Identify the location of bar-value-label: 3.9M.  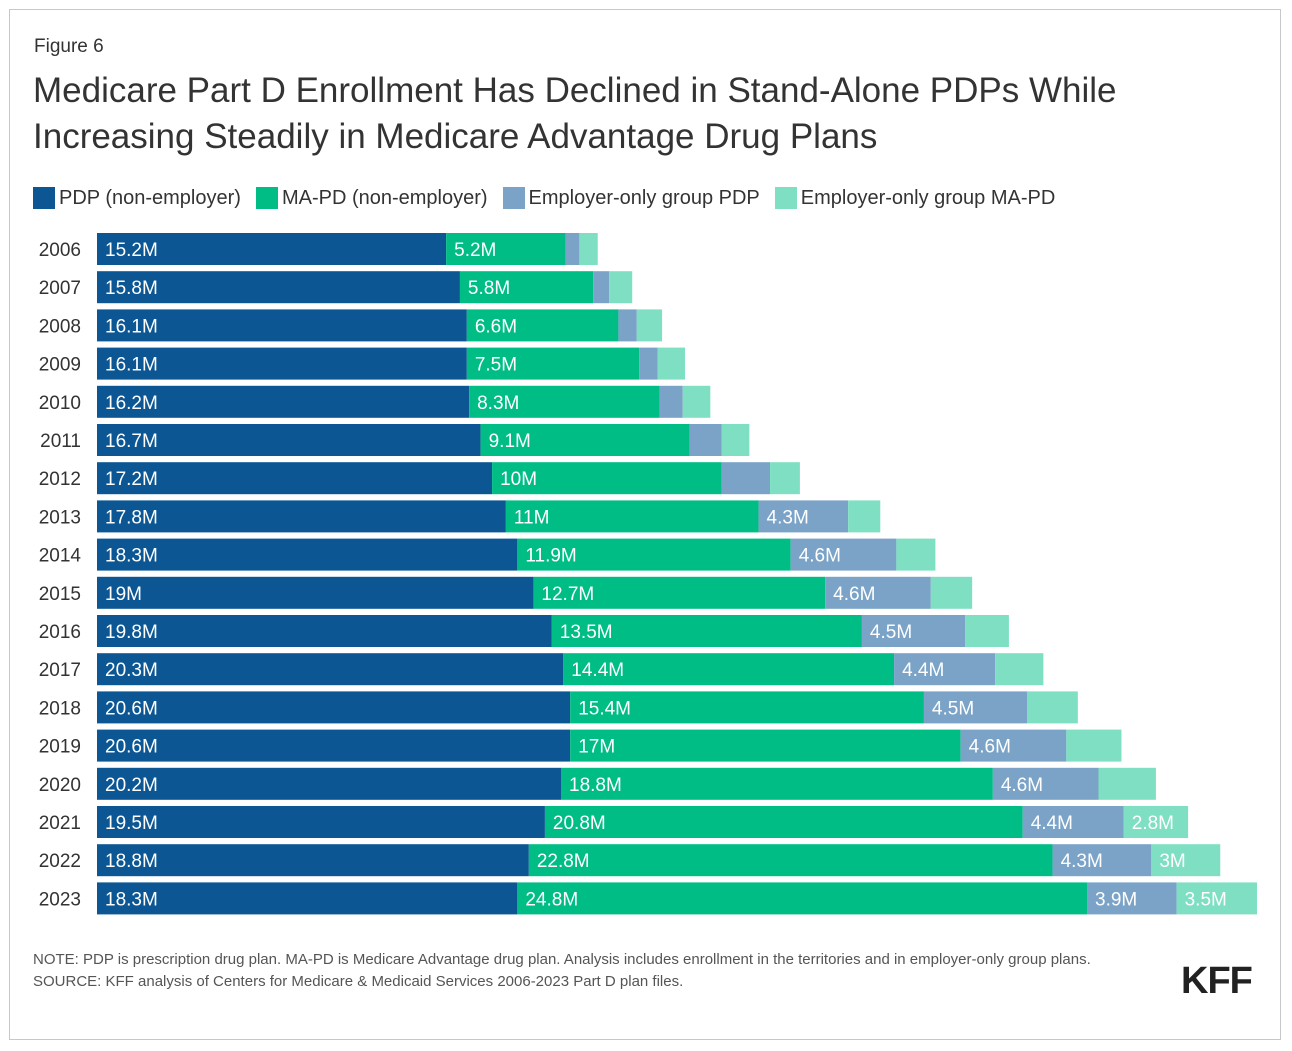
(1116, 899).